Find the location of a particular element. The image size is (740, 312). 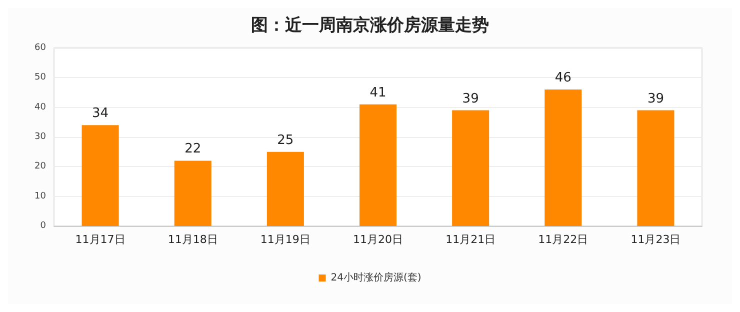

chart-title: 图：近一周南京涨价房源量走势 is located at coordinates (370, 26).